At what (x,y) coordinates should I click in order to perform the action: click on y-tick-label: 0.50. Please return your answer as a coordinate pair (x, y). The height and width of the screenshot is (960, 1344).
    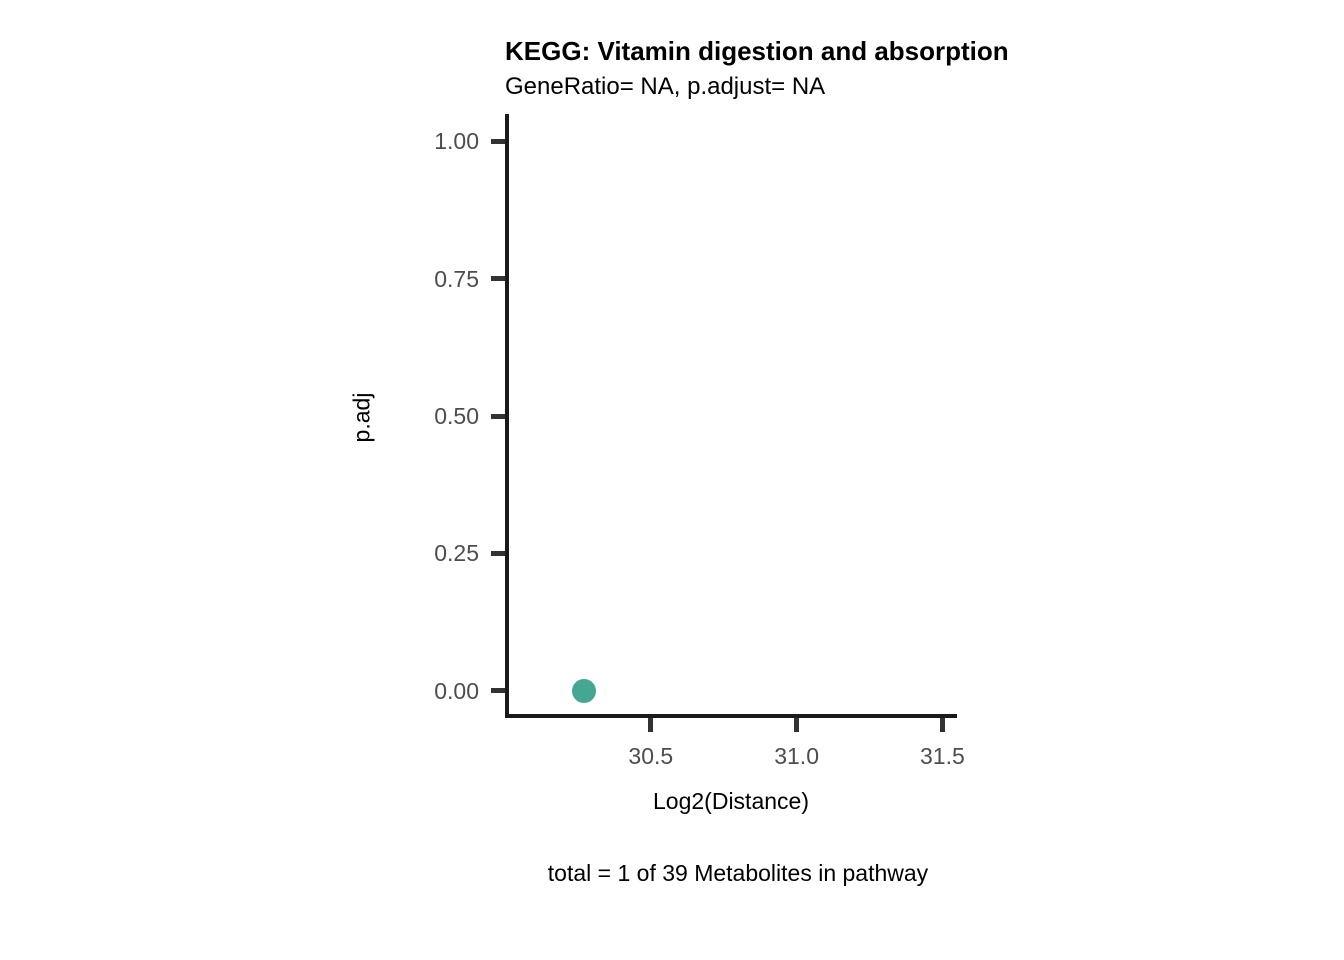
    Looking at the image, I should click on (456, 416).